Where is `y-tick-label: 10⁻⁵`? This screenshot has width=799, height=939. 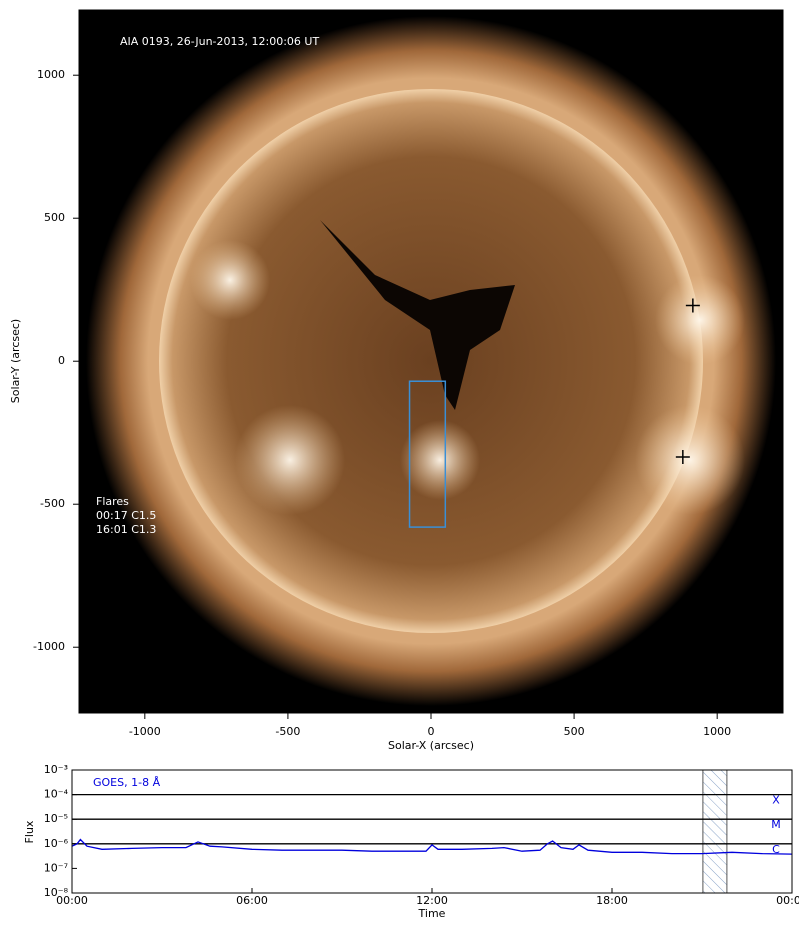
y-tick-label: 10⁻⁵ is located at coordinates (56, 818).